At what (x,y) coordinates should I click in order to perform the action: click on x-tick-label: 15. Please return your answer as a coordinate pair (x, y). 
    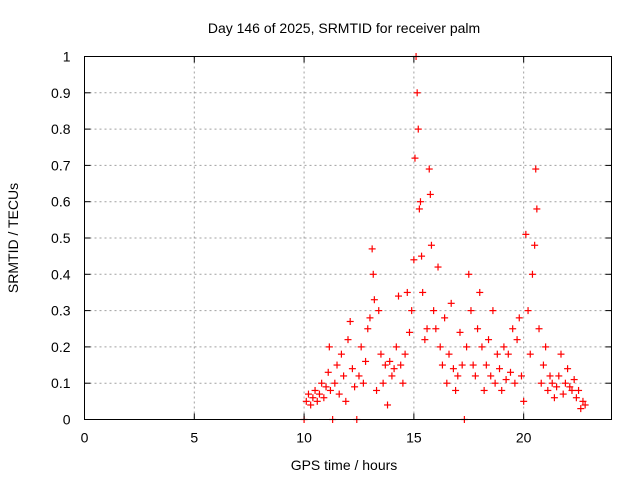
    Looking at the image, I should click on (414, 438).